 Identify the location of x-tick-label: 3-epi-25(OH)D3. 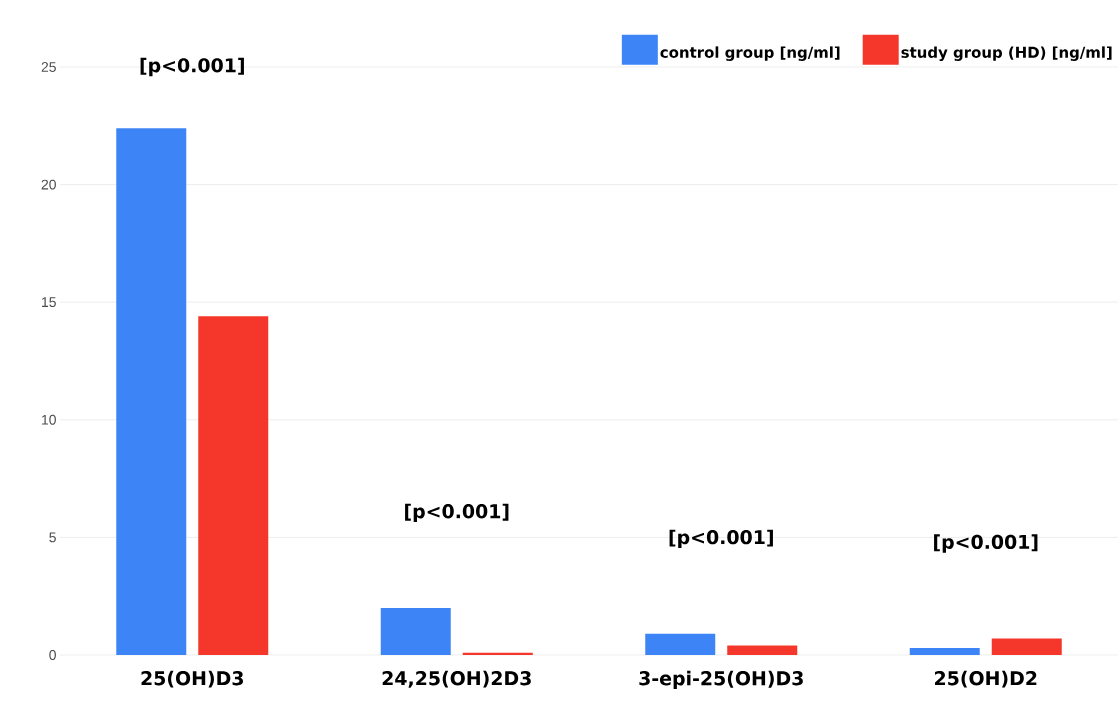
(721, 680).